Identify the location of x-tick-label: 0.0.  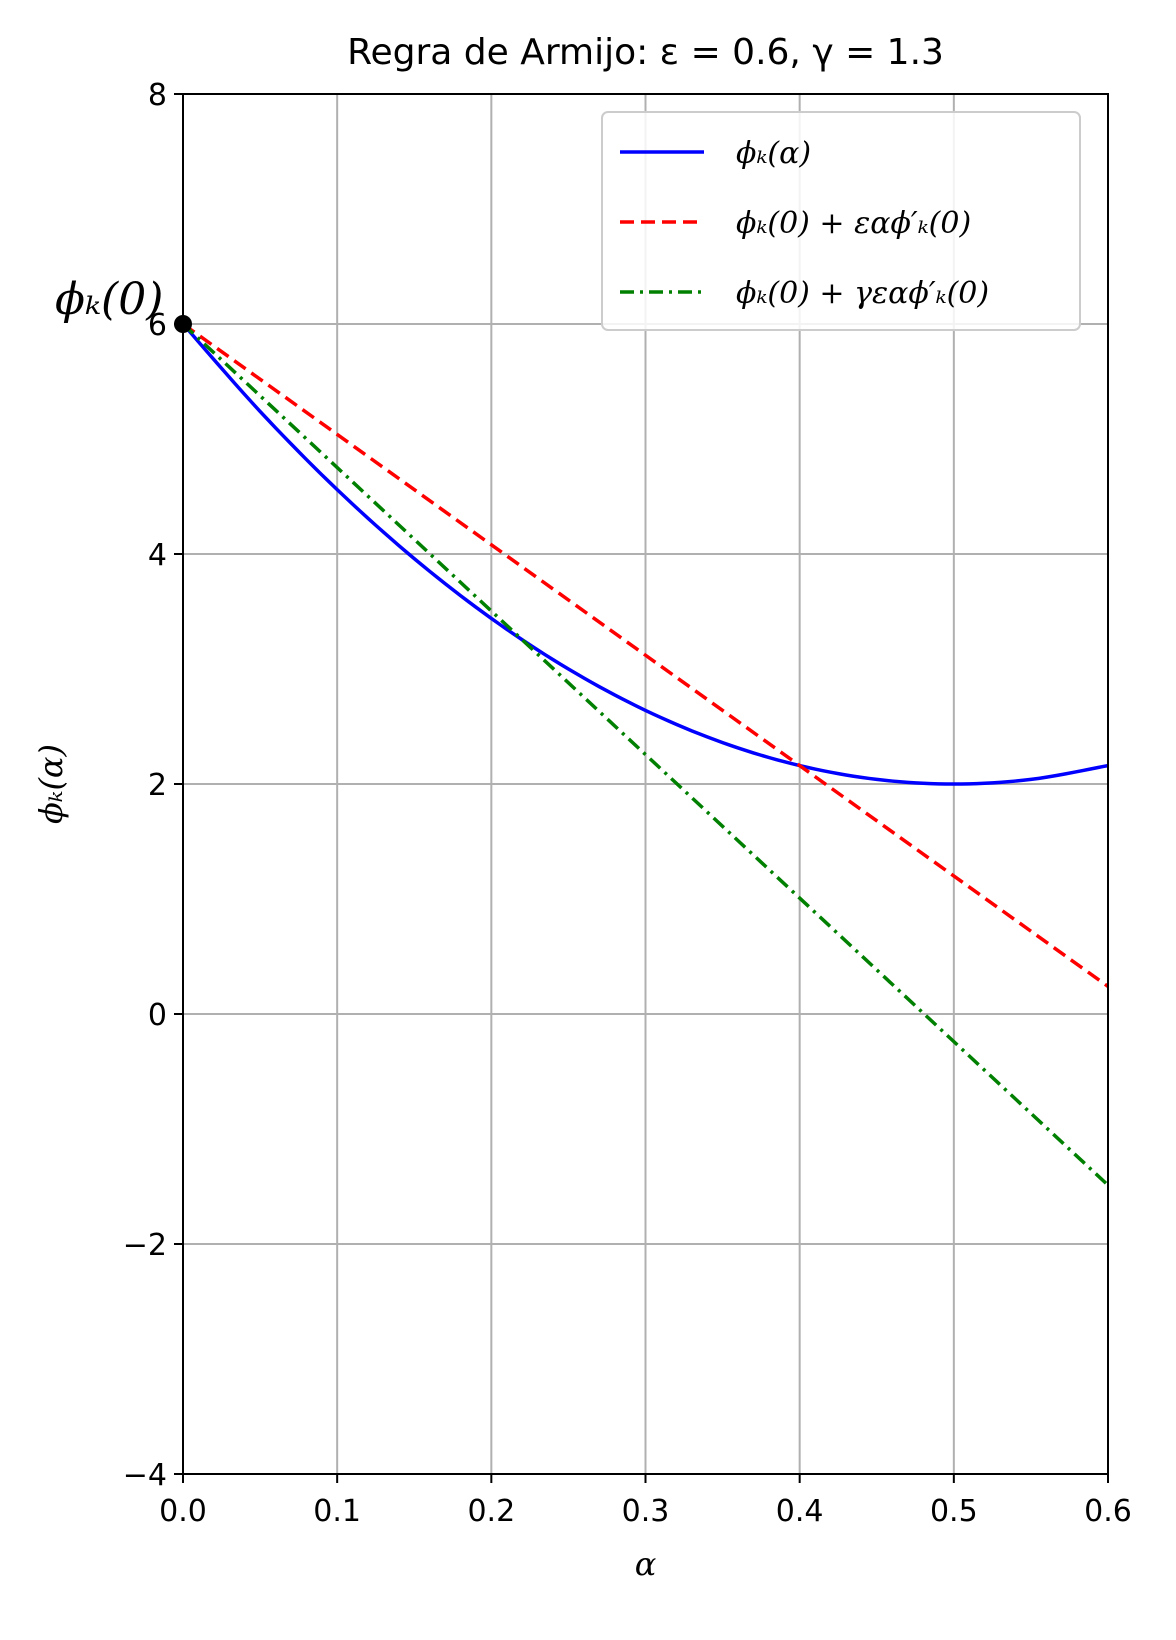
(183, 1511).